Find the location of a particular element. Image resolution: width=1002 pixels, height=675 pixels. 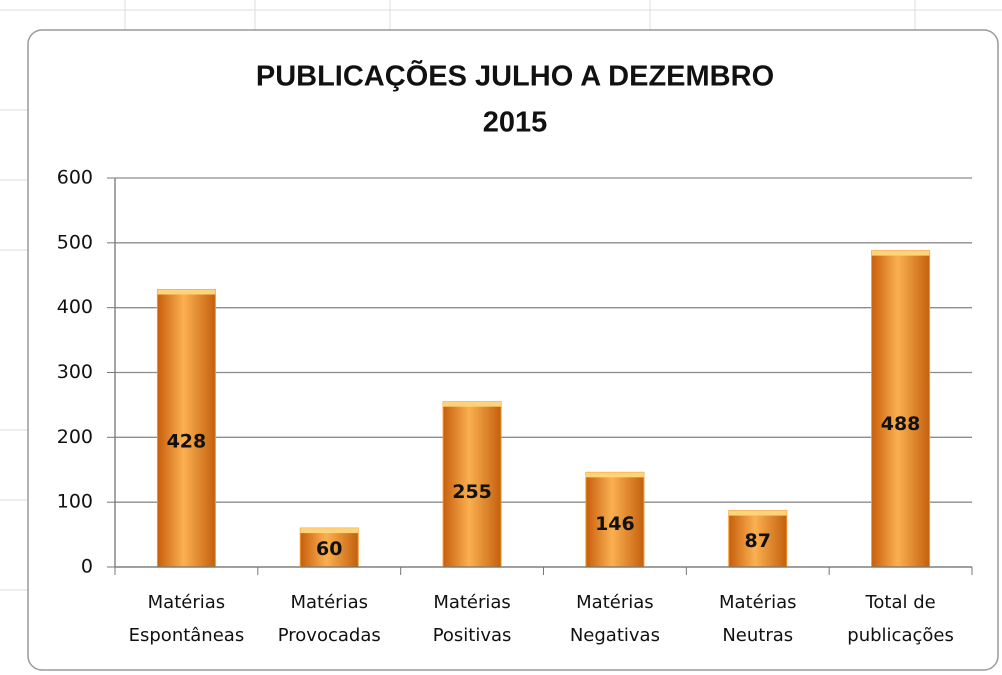

x-tick-label: Positivas is located at coordinates (472, 635).